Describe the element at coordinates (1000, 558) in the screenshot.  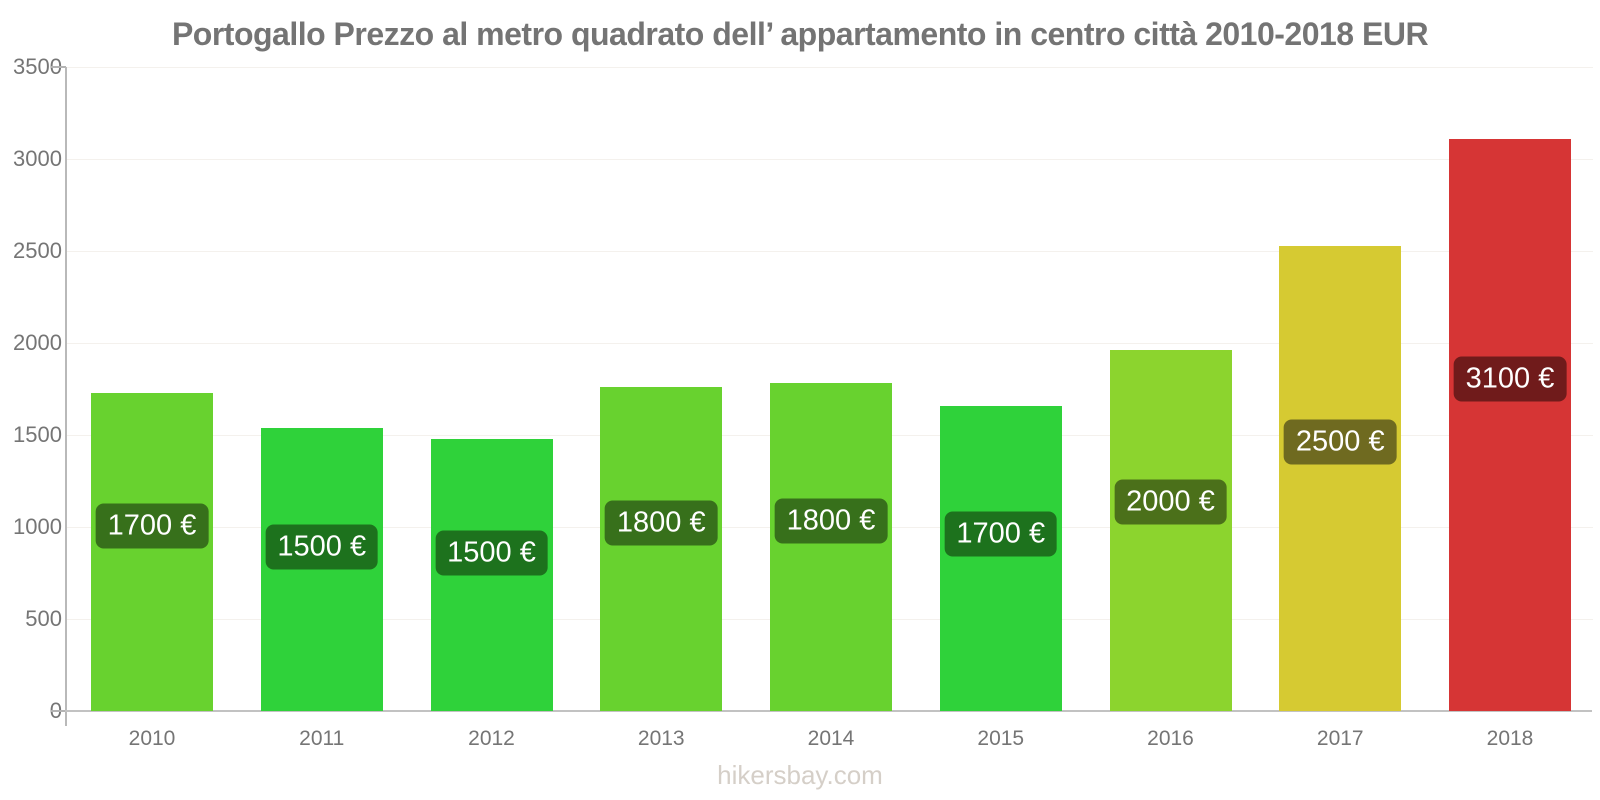
I see `bar-2015` at that location.